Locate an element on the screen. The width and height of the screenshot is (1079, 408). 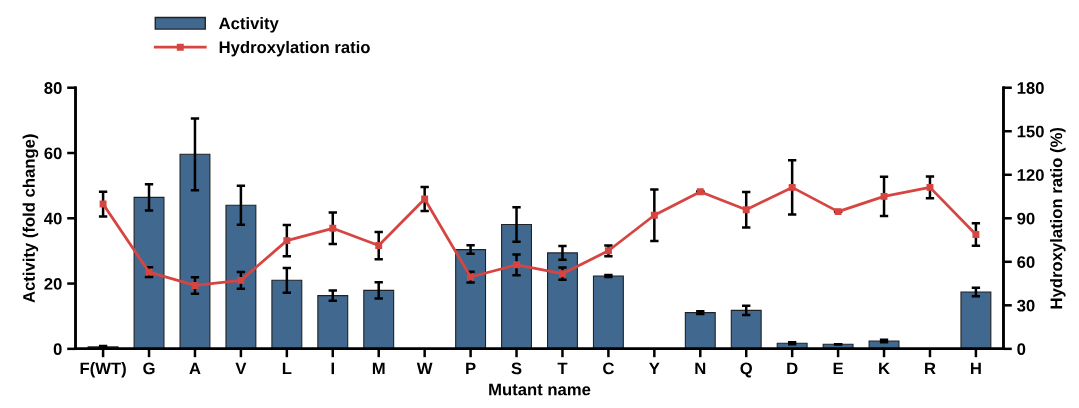
x-tick-label: R is located at coordinates (930, 368).